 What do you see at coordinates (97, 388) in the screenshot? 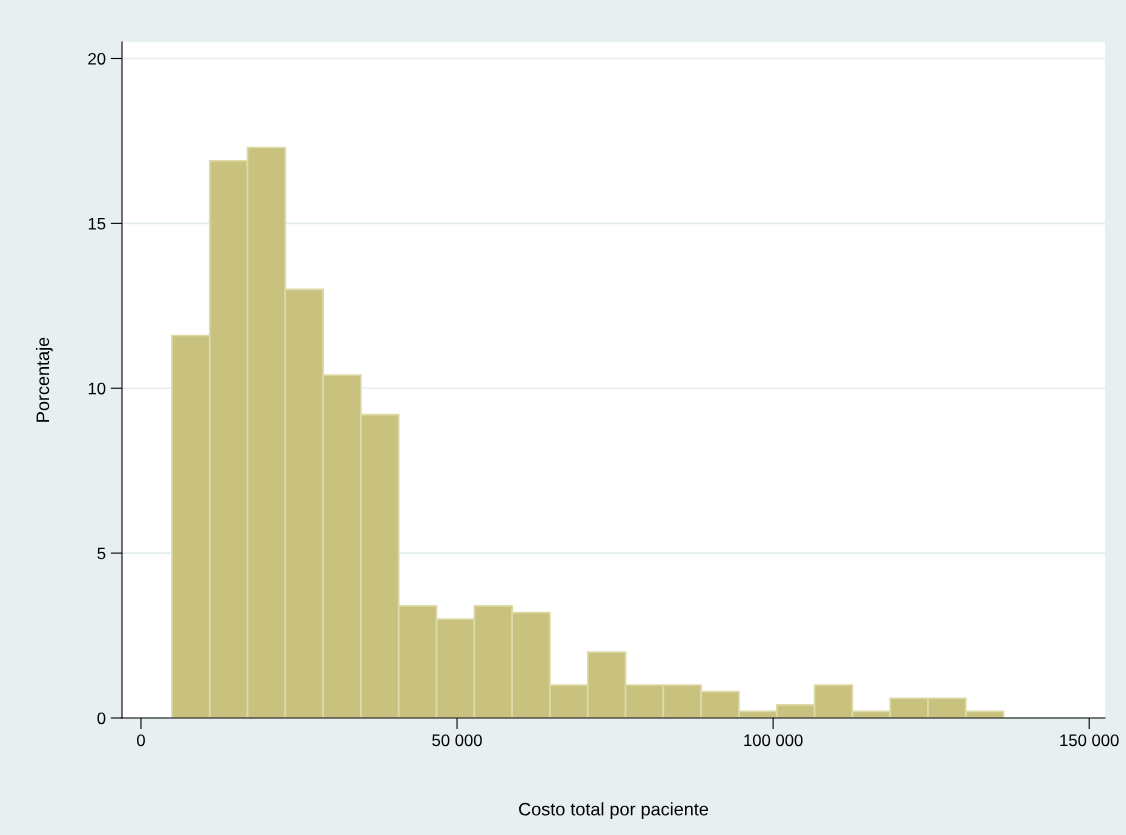
I see `y-tick-label: 10` at bounding box center [97, 388].